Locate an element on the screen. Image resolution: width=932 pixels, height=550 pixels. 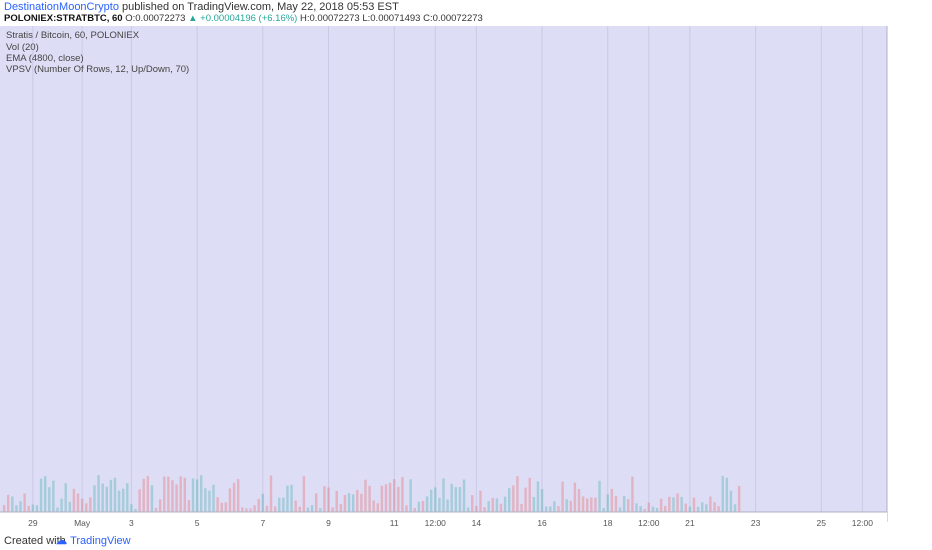
symbol-label: POLONIEX:STRATBTC, 60 is located at coordinates (63, 18).